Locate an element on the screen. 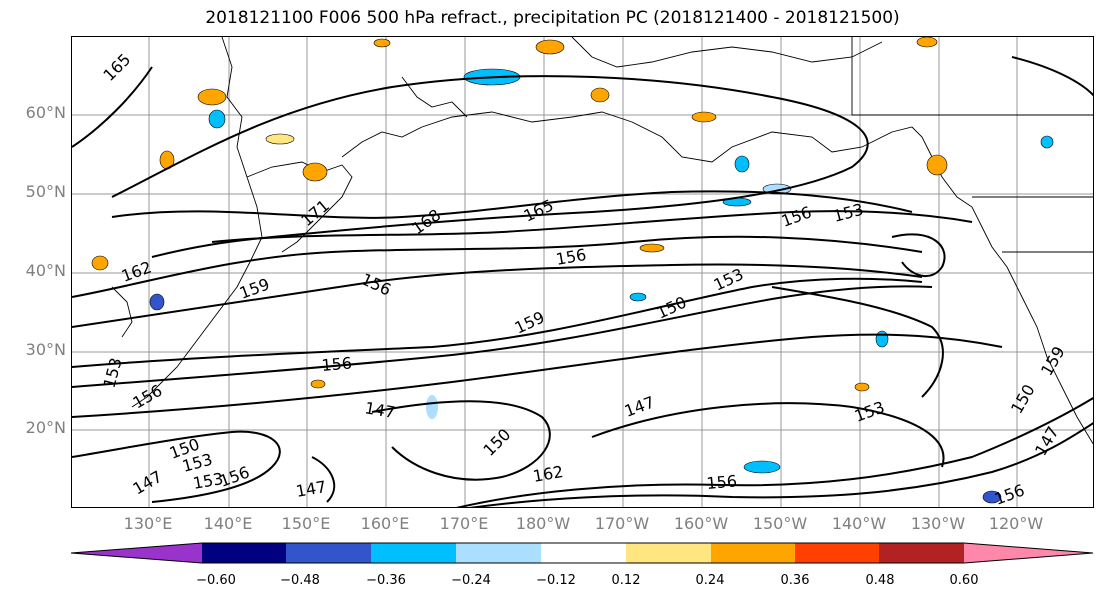 This screenshot has height=601, width=1105. lon-label-180w: 180°W is located at coordinates (543, 523).